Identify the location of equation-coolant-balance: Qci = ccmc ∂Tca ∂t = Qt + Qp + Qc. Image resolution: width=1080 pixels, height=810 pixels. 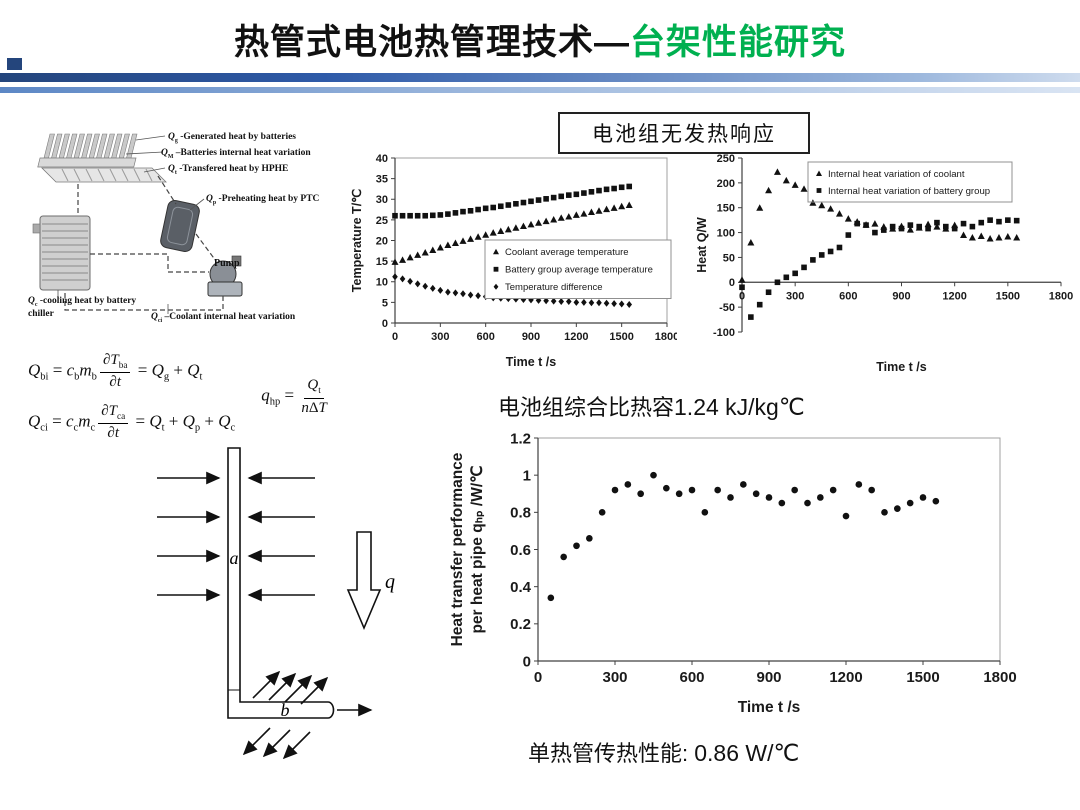
(132, 421).